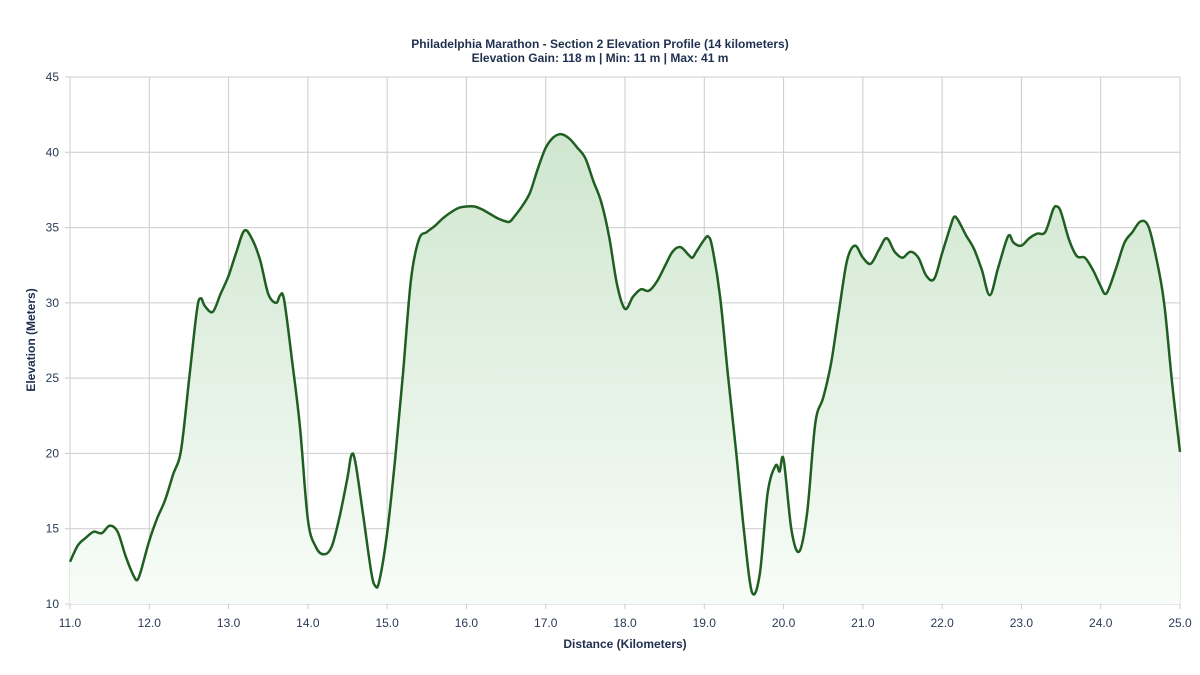  Describe the element at coordinates (784, 623) in the screenshot. I see `x-tick-label: 20.0` at that location.